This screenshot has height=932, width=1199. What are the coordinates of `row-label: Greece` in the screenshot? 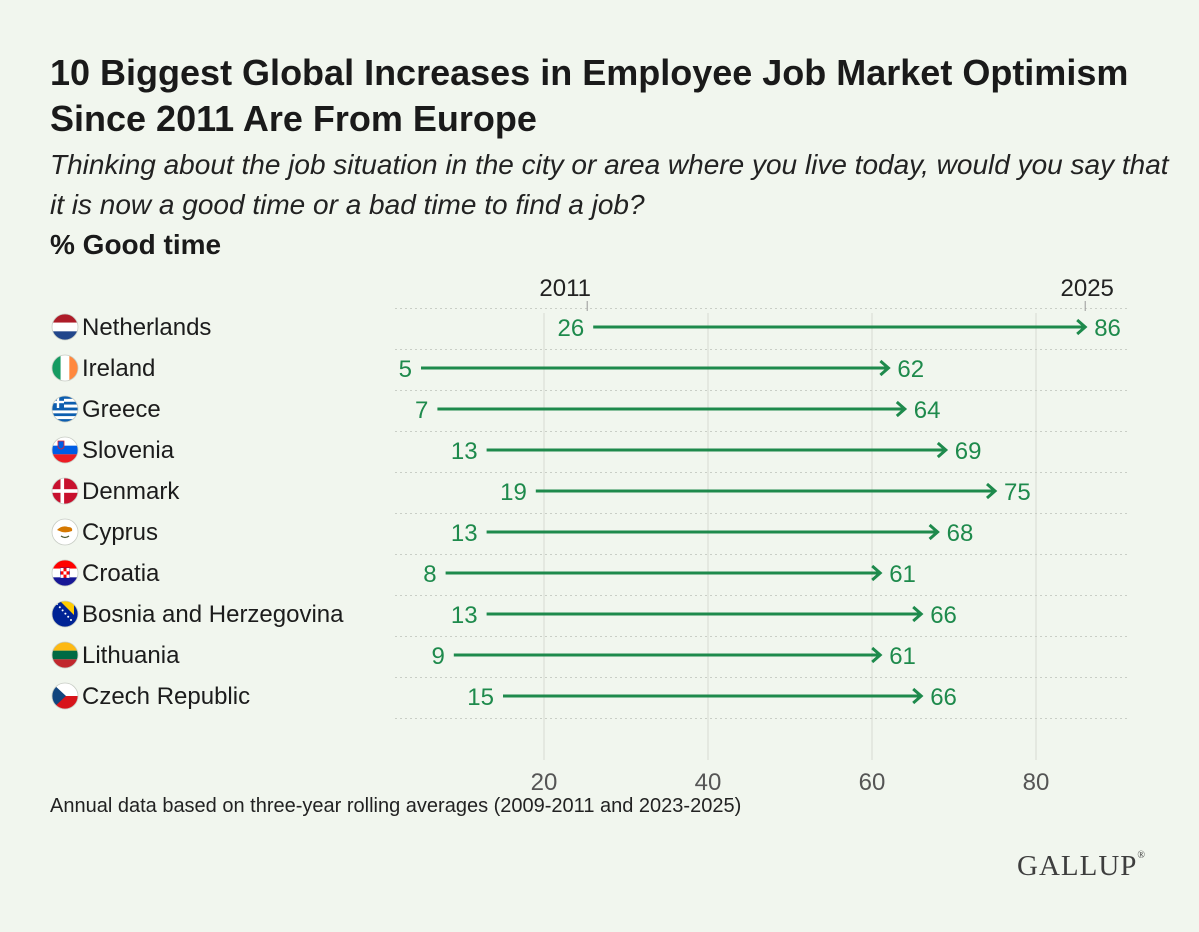 It's located at (121, 409).